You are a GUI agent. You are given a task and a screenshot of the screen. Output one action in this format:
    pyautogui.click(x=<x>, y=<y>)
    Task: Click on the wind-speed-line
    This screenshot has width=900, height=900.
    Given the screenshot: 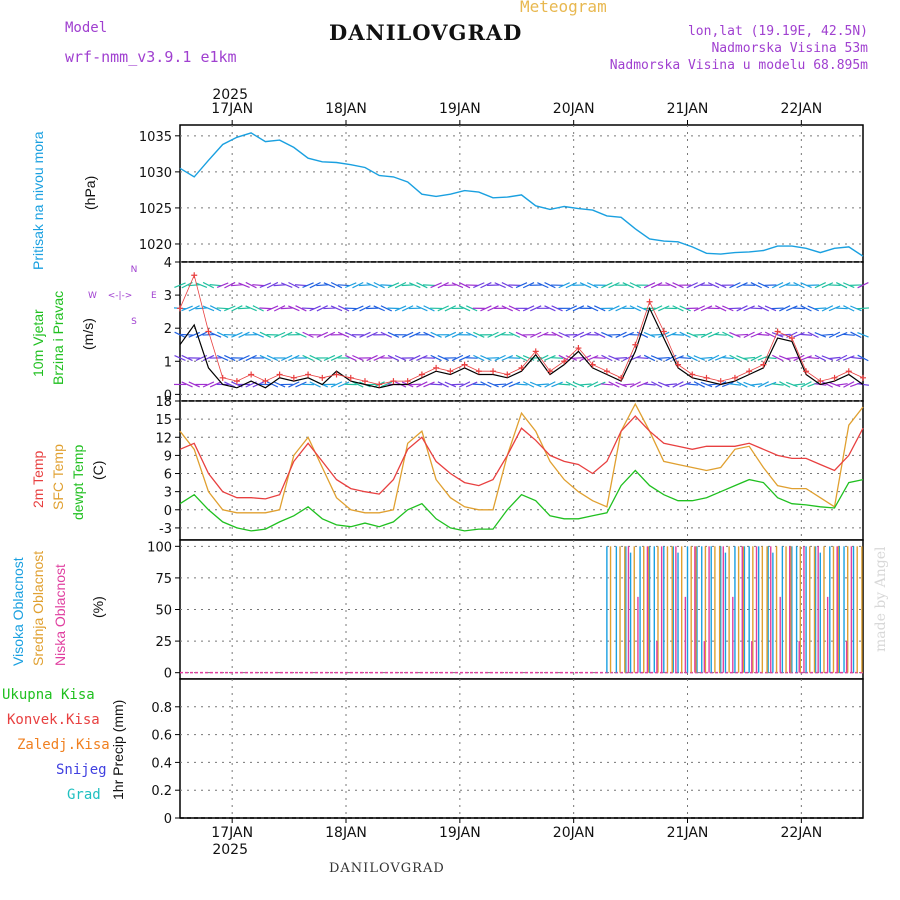 What is the action you would take?
    pyautogui.click(x=521, y=347)
    